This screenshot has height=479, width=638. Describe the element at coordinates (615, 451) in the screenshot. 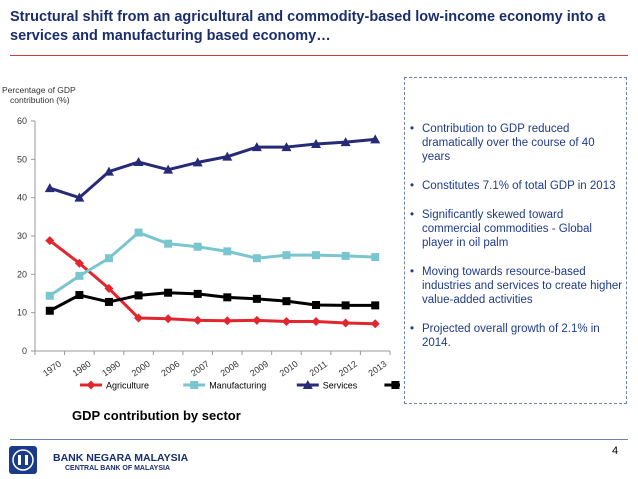

I see `page-number: 4` at that location.